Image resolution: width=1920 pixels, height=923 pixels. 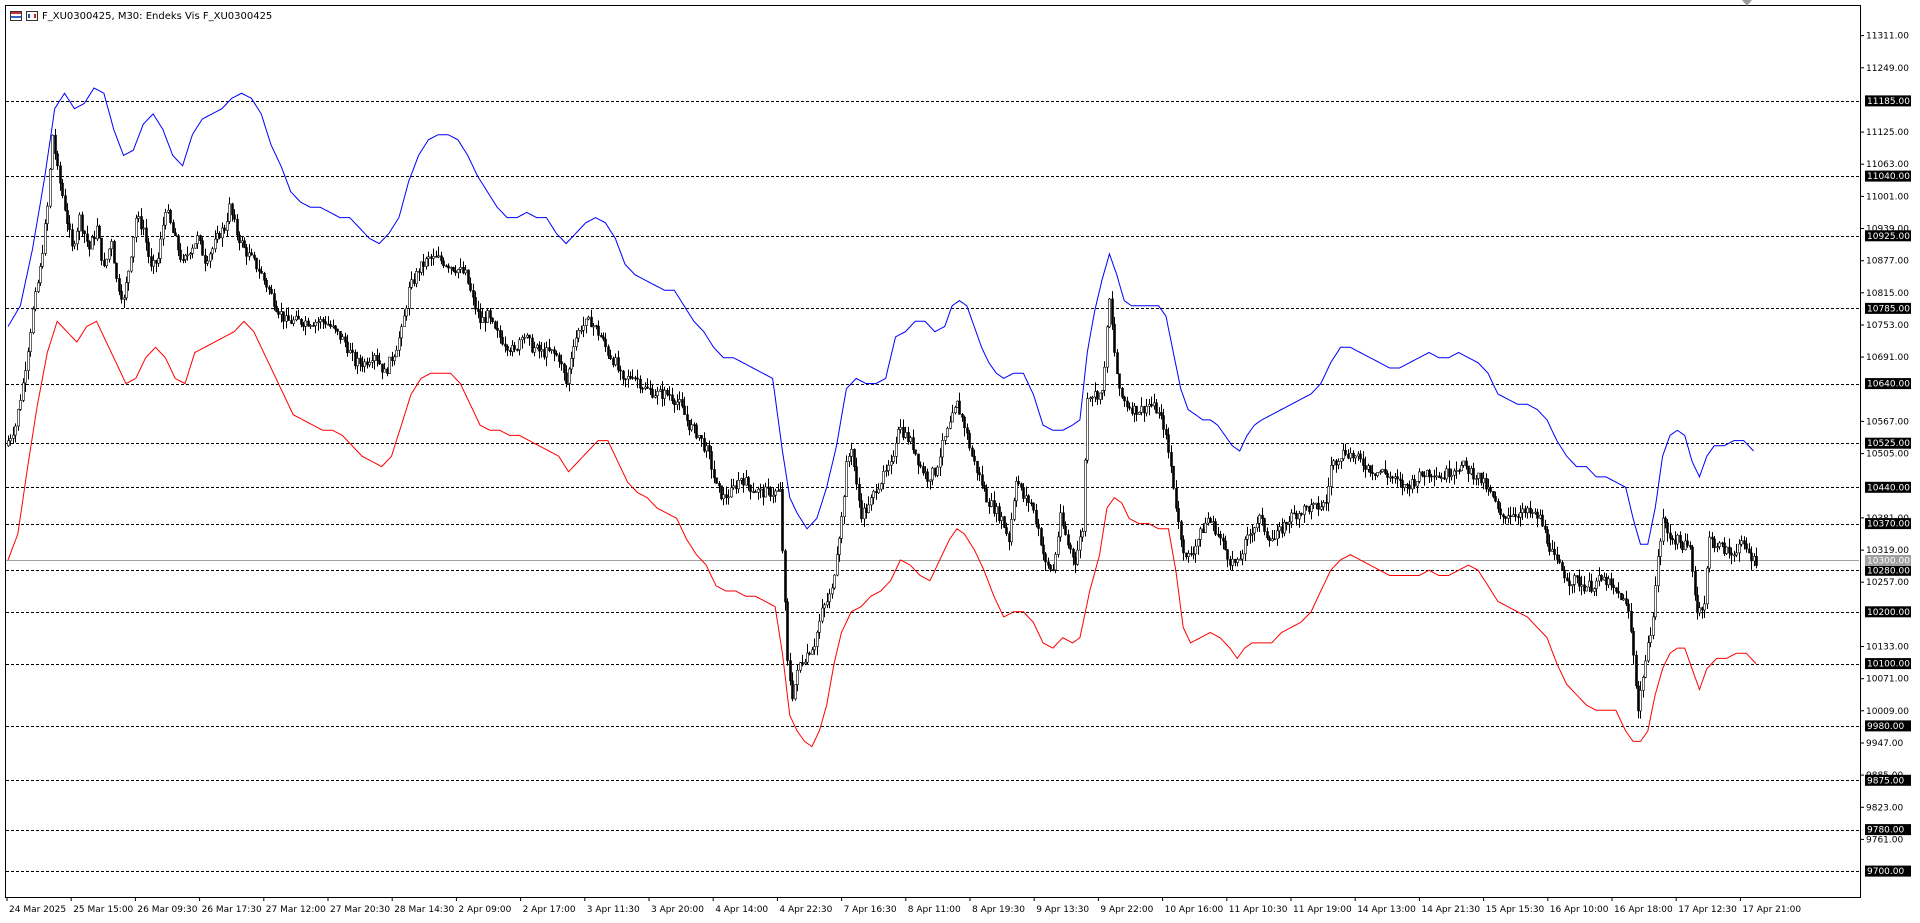 What do you see at coordinates (1885, 872) in the screenshot?
I see `level-label-text: 9700.00` at bounding box center [1885, 872].